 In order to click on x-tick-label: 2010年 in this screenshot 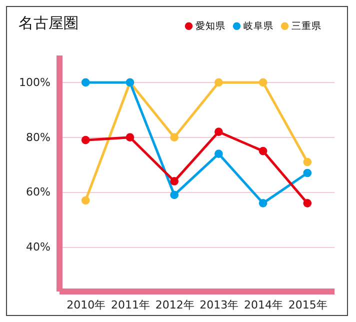, I will do `click(86, 305)`.